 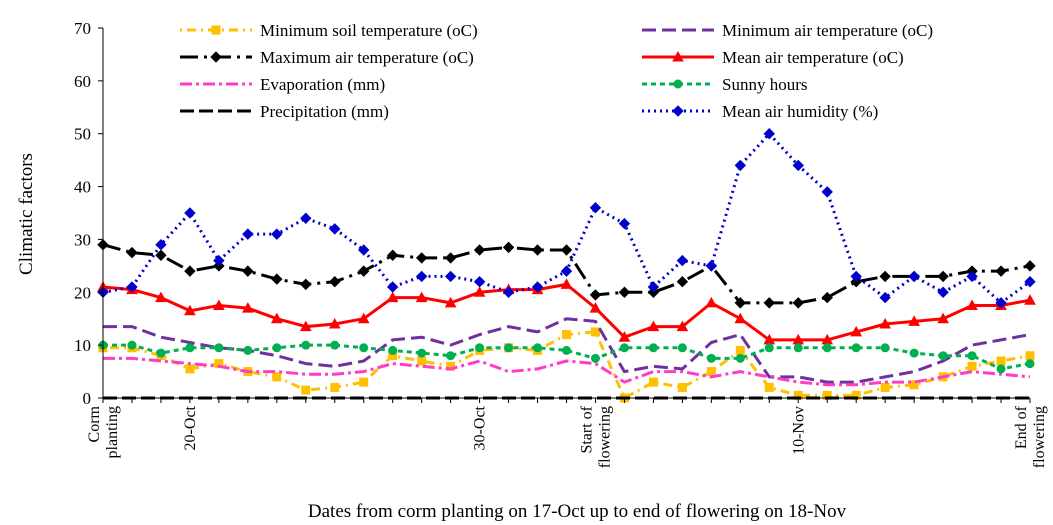 I want to click on legend-label: Evaporation (mm), so click(x=322, y=84).